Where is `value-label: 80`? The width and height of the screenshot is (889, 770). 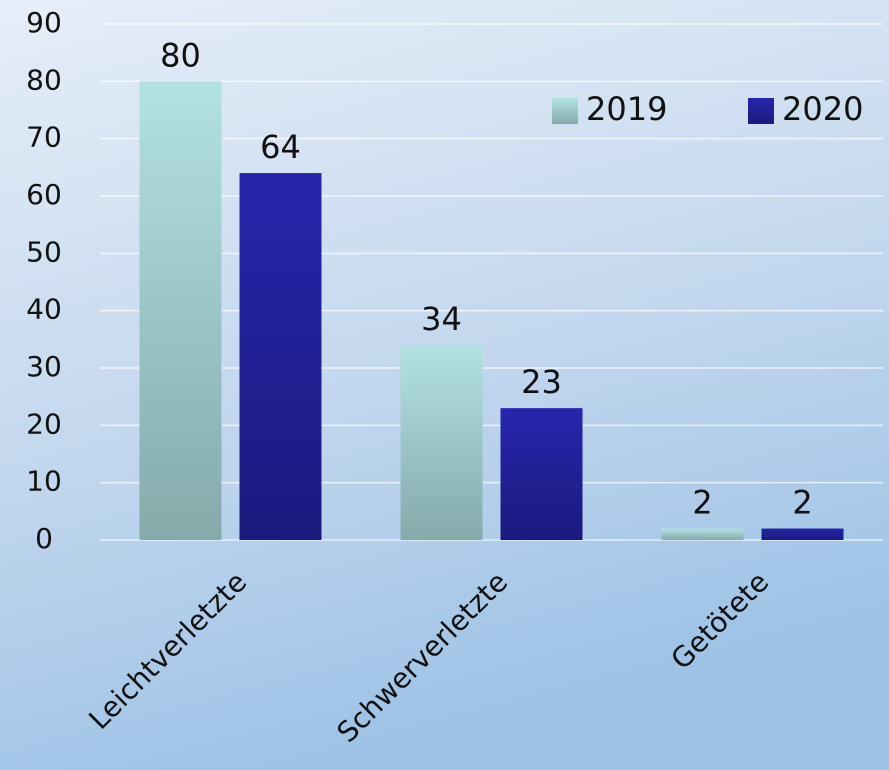 value-label: 80 is located at coordinates (180, 55).